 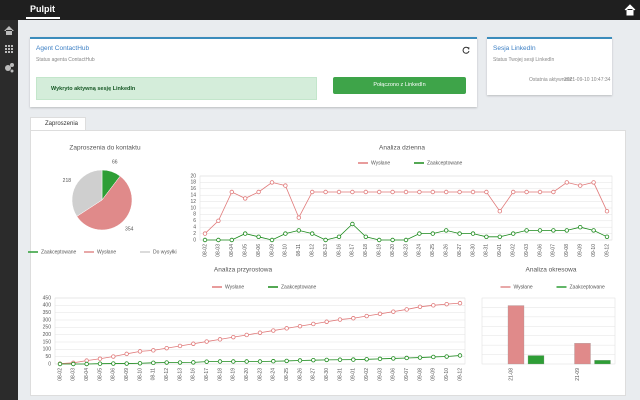 I want to click on y-tick-label: 8, so click(x=194, y=215).